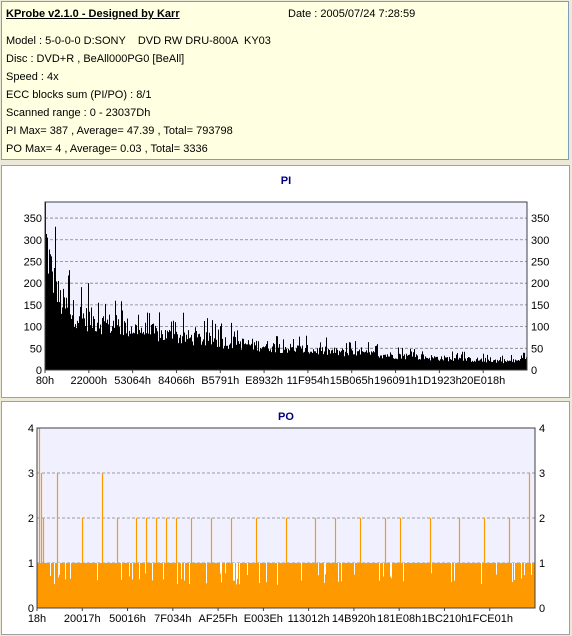 This screenshot has height=636, width=572. Describe the element at coordinates (542, 429) in the screenshot. I see `po-ytick-right: 4` at that location.